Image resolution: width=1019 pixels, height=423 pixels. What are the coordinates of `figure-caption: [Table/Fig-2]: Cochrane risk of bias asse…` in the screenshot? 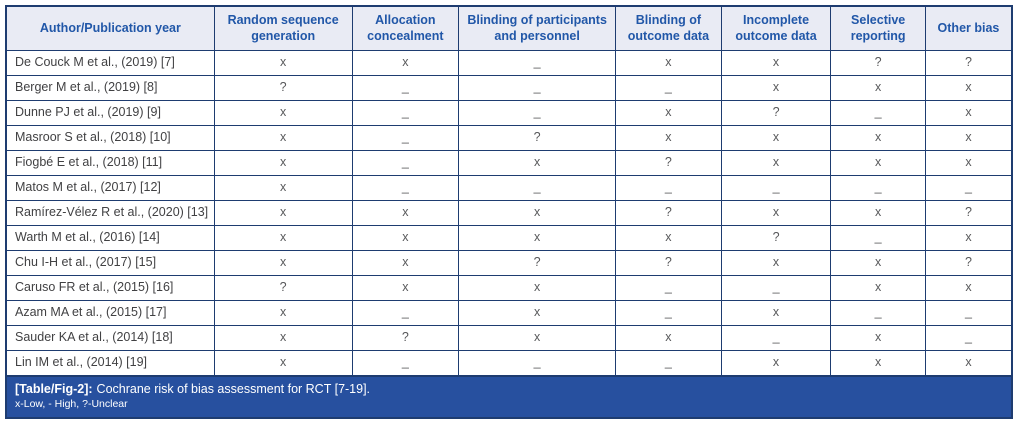 It's located at (509, 398).